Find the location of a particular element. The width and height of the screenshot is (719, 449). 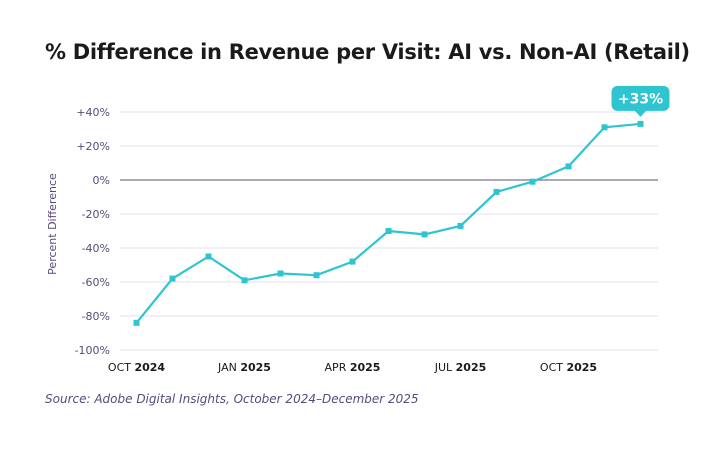

callout-bubble is located at coordinates (640, 98).